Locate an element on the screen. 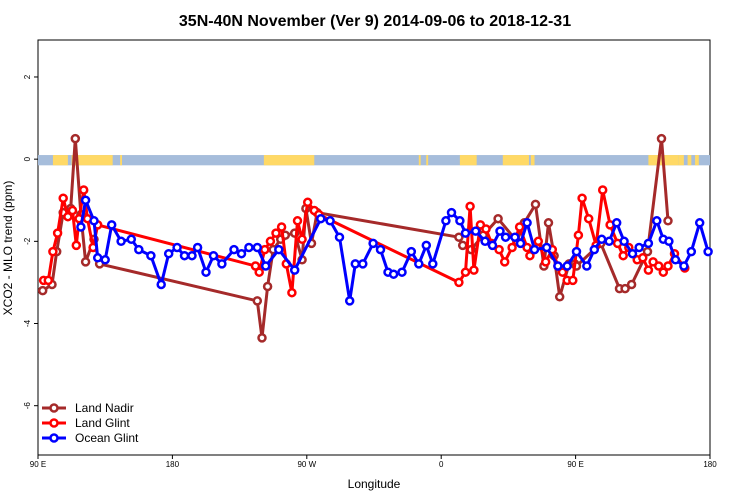 This screenshot has width=750, height=500. legend-label: Land Glint is located at coordinates (102, 423).